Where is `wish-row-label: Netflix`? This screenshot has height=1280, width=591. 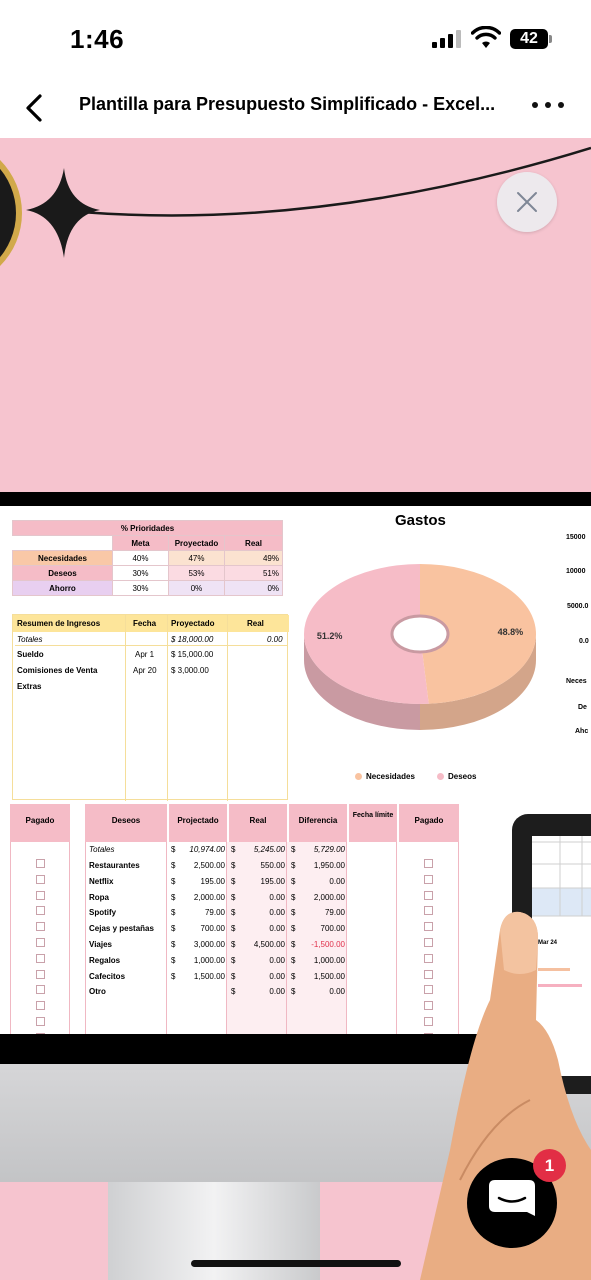 wish-row-label: Netflix is located at coordinates (101, 881).